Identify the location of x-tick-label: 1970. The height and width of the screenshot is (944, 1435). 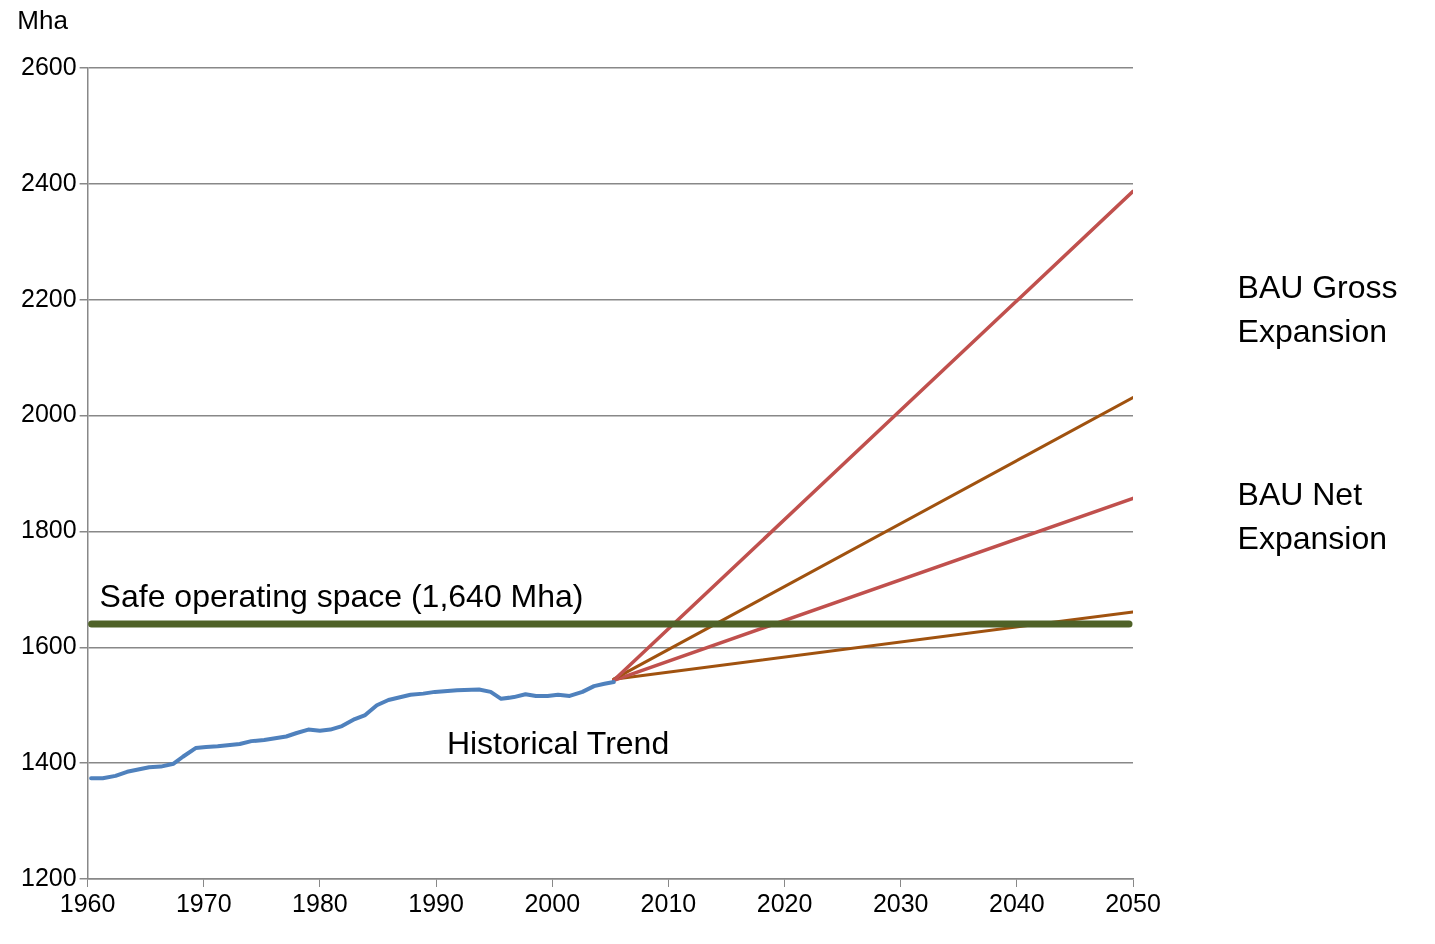
(203, 902).